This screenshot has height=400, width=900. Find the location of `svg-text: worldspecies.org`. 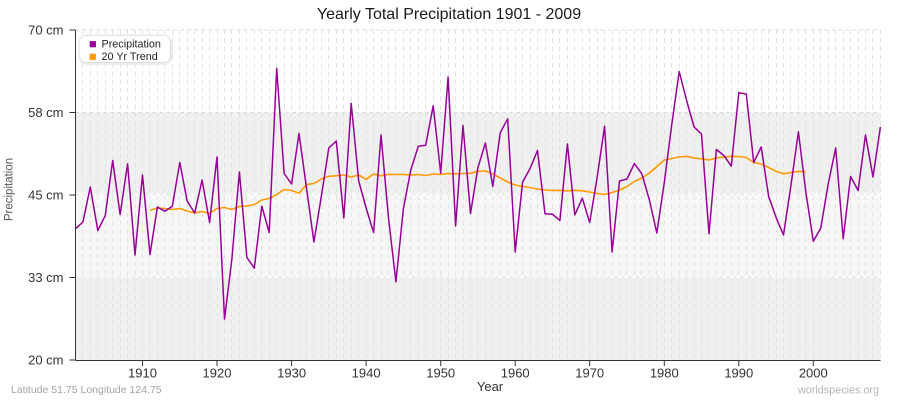

svg-text: worldspecies.org is located at coordinates (838, 391).